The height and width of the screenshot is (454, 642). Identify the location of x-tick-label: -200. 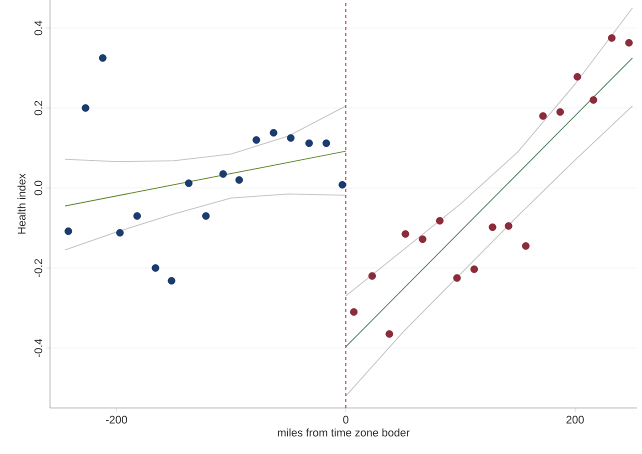
(117, 420).